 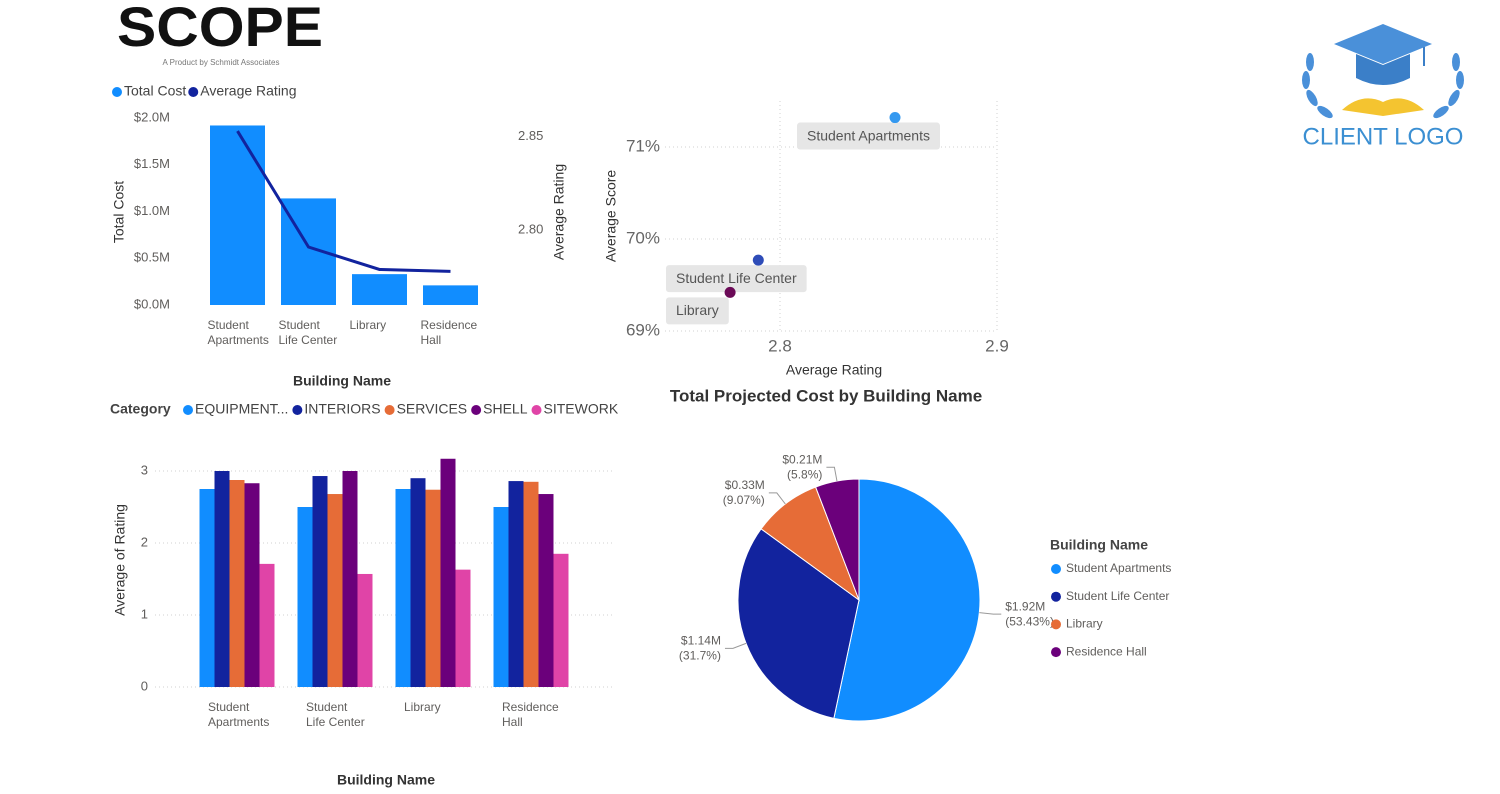 I want to click on legend-label: INTERIORS, so click(x=342, y=409).